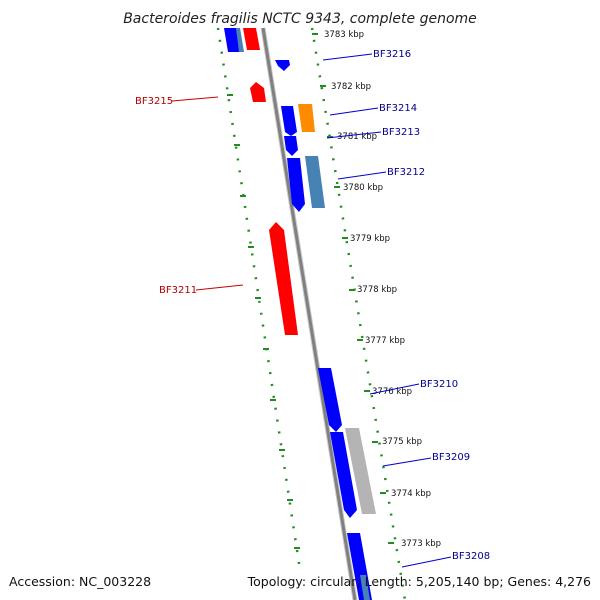  What do you see at coordinates (402, 442) in the screenshot?
I see `scale-label: 3775 kbp` at bounding box center [402, 442].